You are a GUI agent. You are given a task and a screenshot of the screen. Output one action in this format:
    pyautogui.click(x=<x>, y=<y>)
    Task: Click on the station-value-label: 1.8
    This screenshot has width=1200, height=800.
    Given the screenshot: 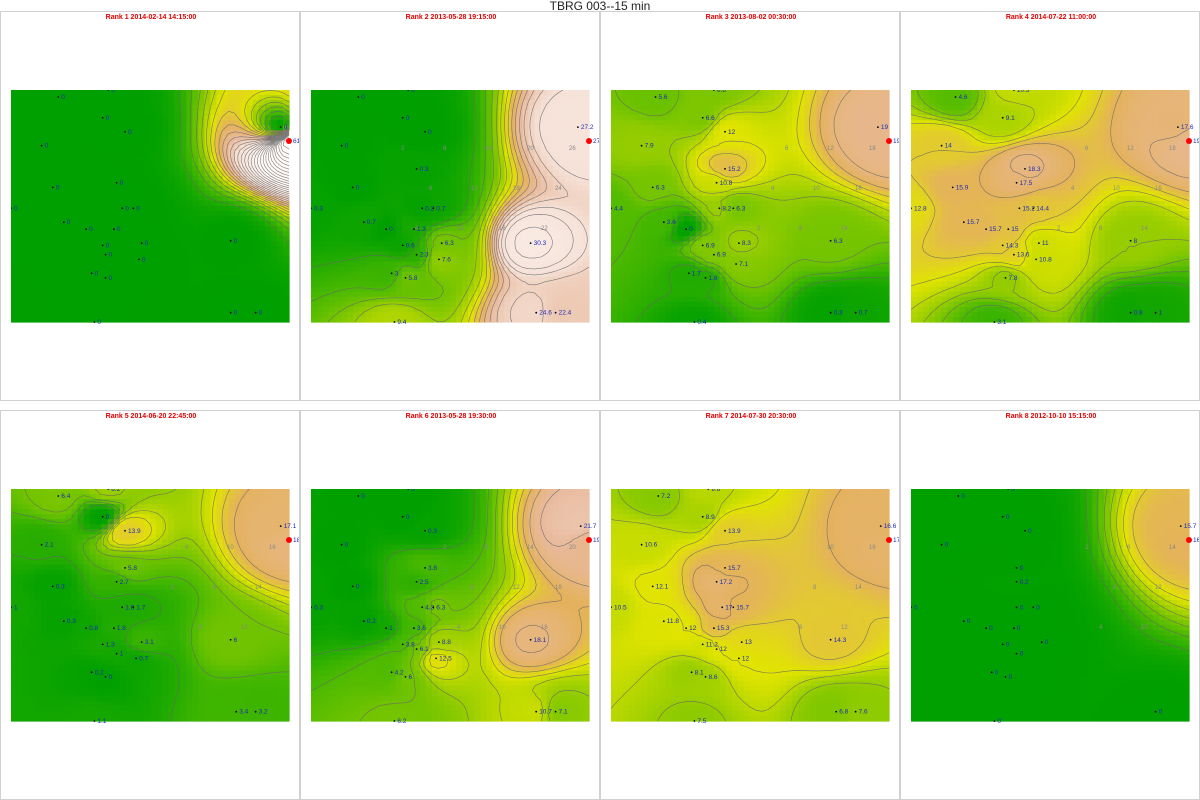 What is the action you would take?
    pyautogui.click(x=713, y=278)
    